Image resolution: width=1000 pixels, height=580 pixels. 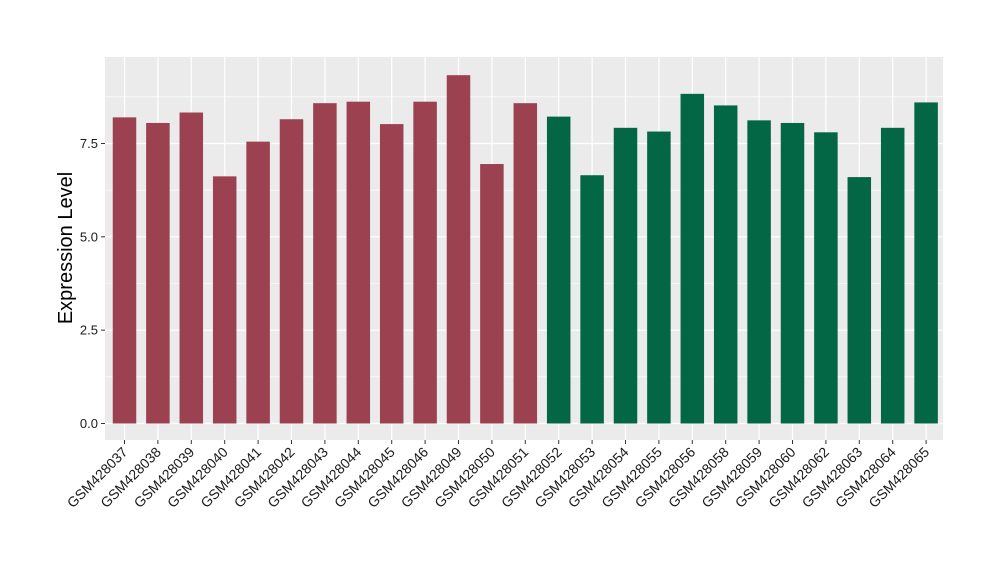 What do you see at coordinates (89, 143) in the screenshot?
I see `y-tick-label: 7.5` at bounding box center [89, 143].